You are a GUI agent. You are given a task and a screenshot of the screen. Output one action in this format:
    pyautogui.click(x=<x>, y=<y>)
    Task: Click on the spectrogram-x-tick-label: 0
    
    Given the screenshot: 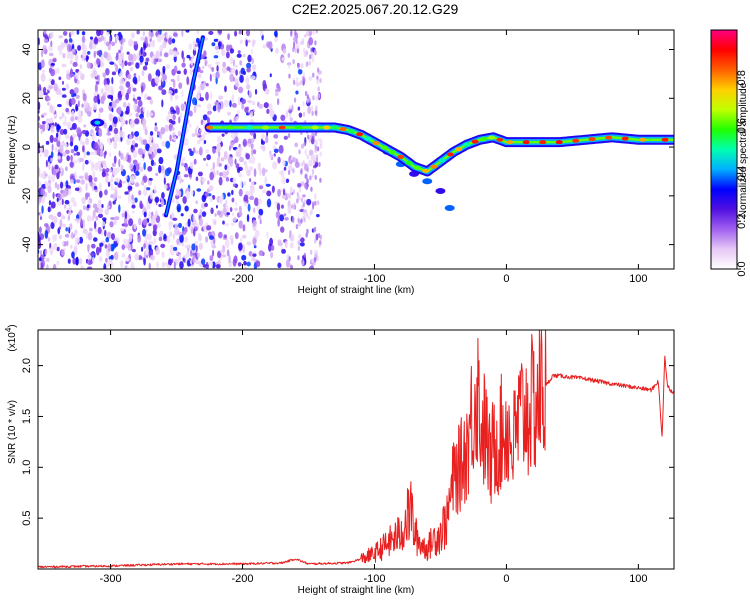 What is the action you would take?
    pyautogui.click(x=506, y=279)
    